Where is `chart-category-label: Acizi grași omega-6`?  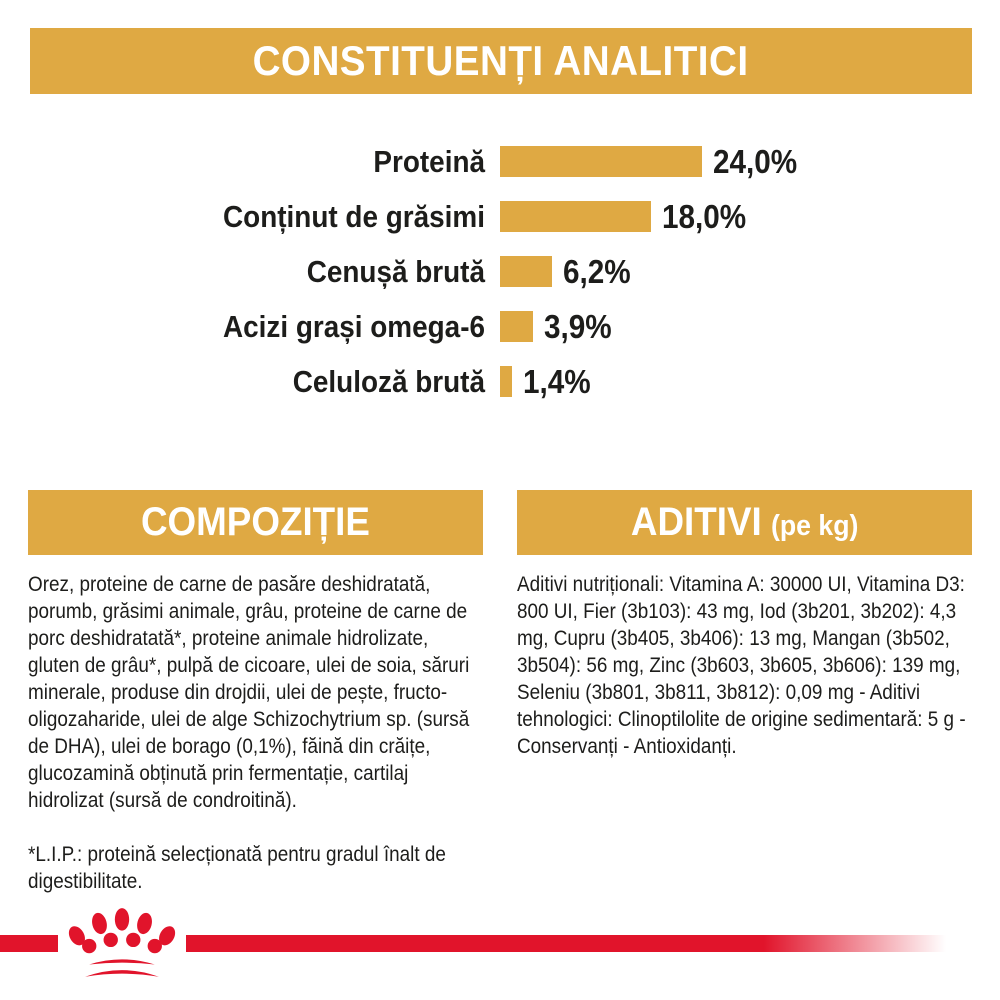 chart-category-label: Acizi grași omega-6 is located at coordinates (354, 326).